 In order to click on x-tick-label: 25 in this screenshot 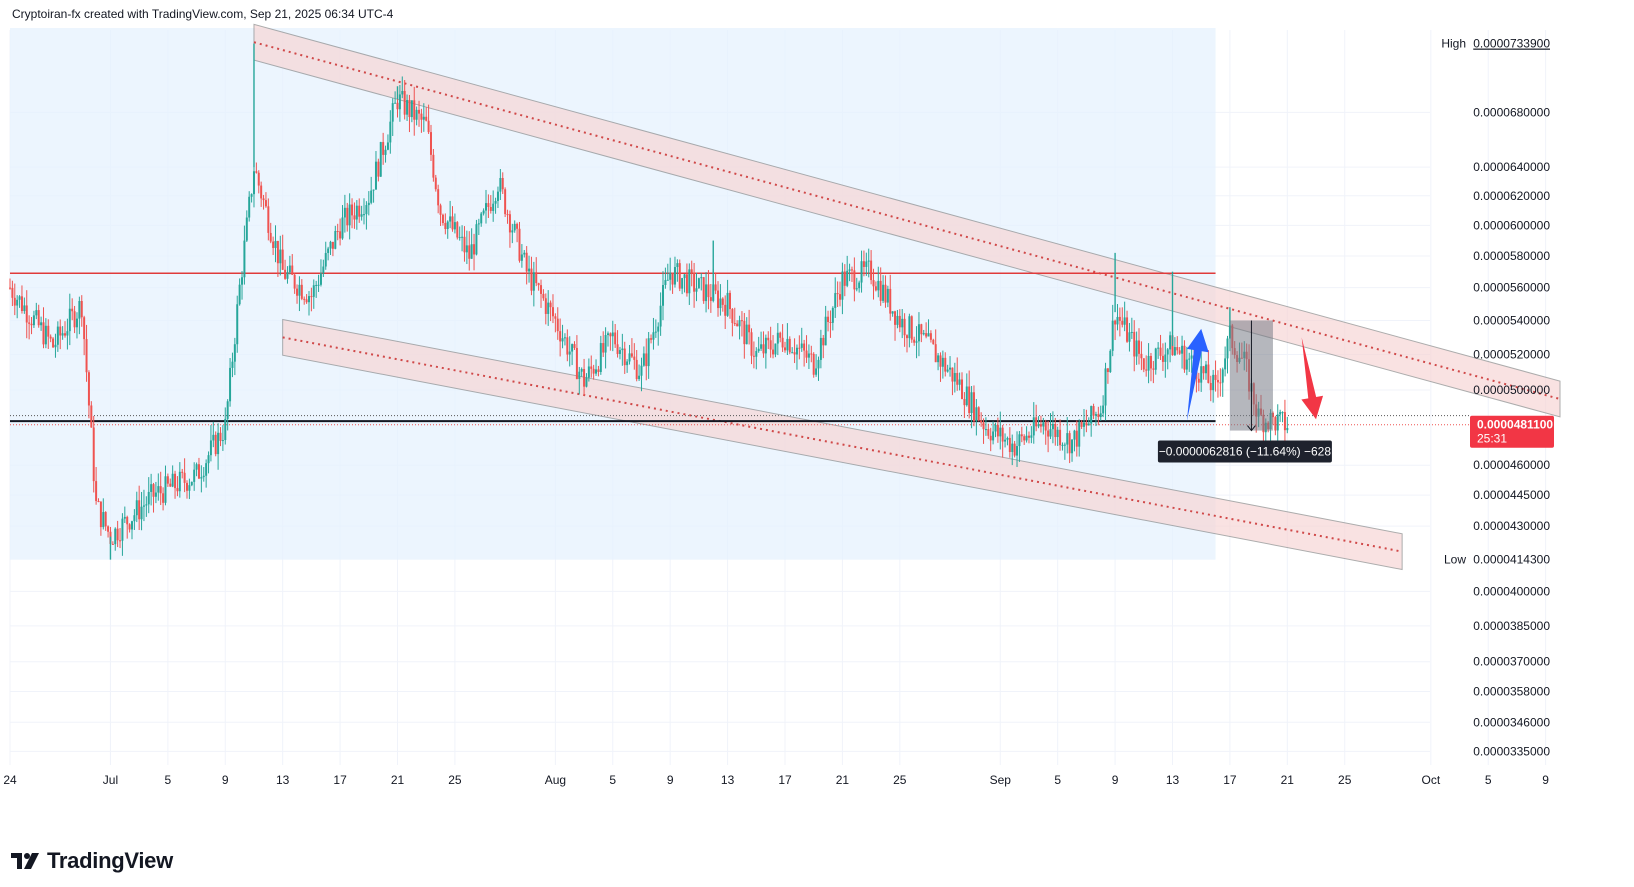, I will do `click(1345, 780)`.